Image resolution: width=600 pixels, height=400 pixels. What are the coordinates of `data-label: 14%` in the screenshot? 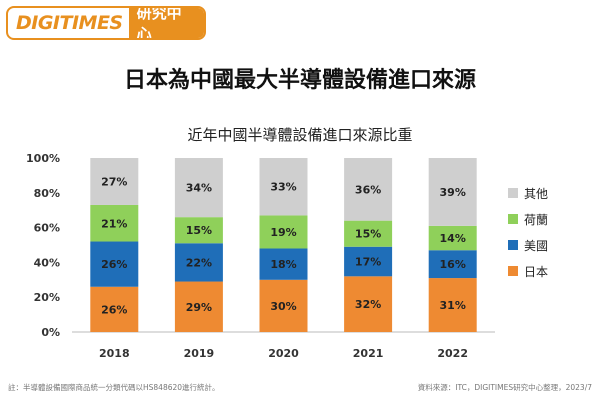 It's located at (453, 238).